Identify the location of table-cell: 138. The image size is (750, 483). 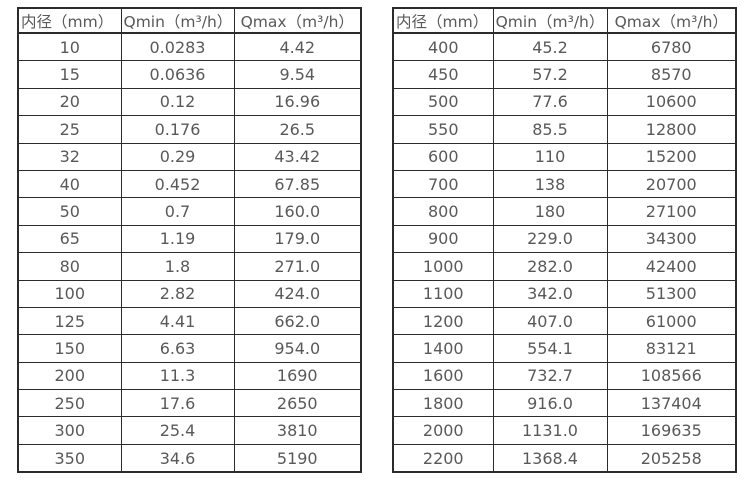
(550, 184).